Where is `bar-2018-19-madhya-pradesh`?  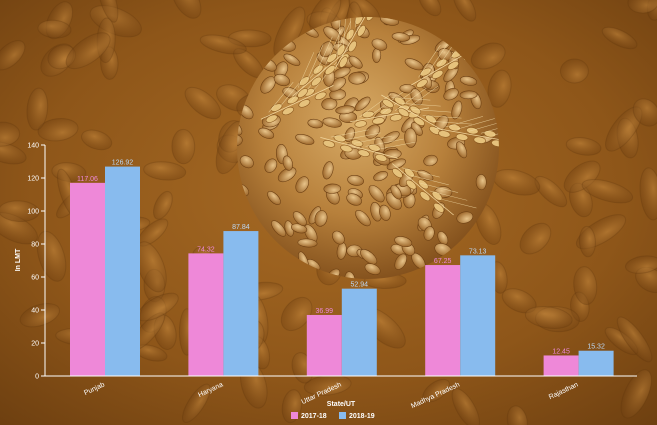 bar-2018-19-madhya-pradesh is located at coordinates (478, 315).